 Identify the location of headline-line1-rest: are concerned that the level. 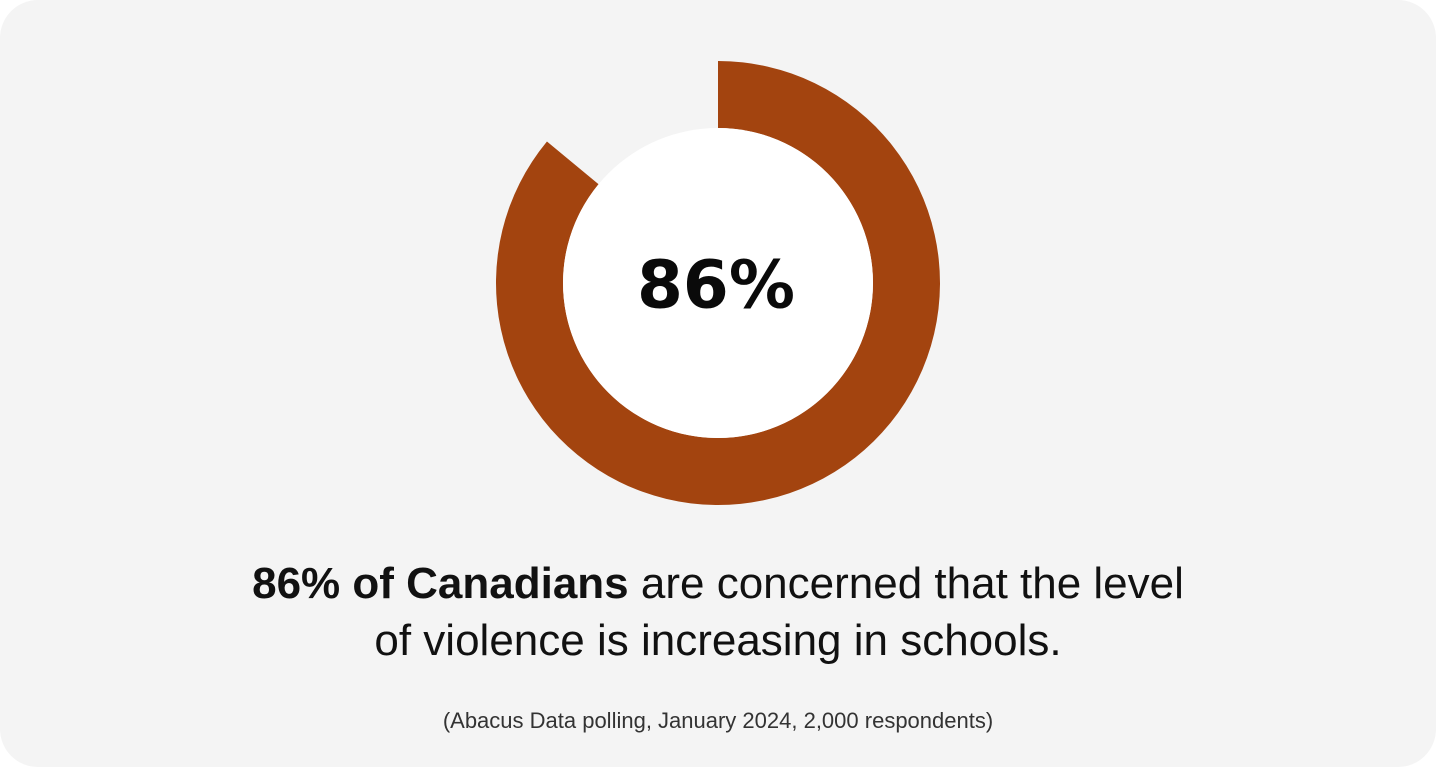
(906, 583).